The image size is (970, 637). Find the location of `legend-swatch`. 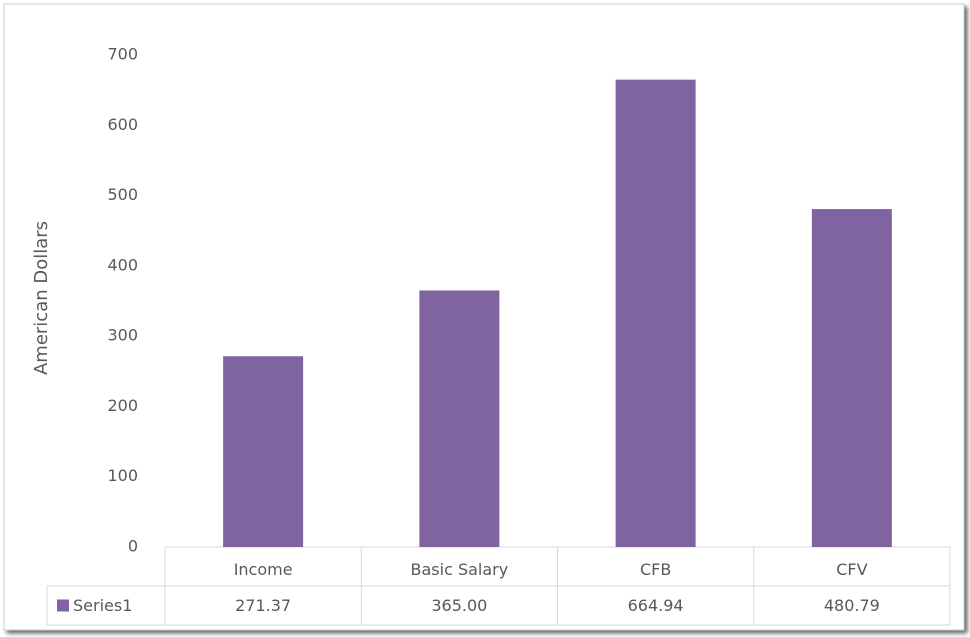

legend-swatch is located at coordinates (63, 605).